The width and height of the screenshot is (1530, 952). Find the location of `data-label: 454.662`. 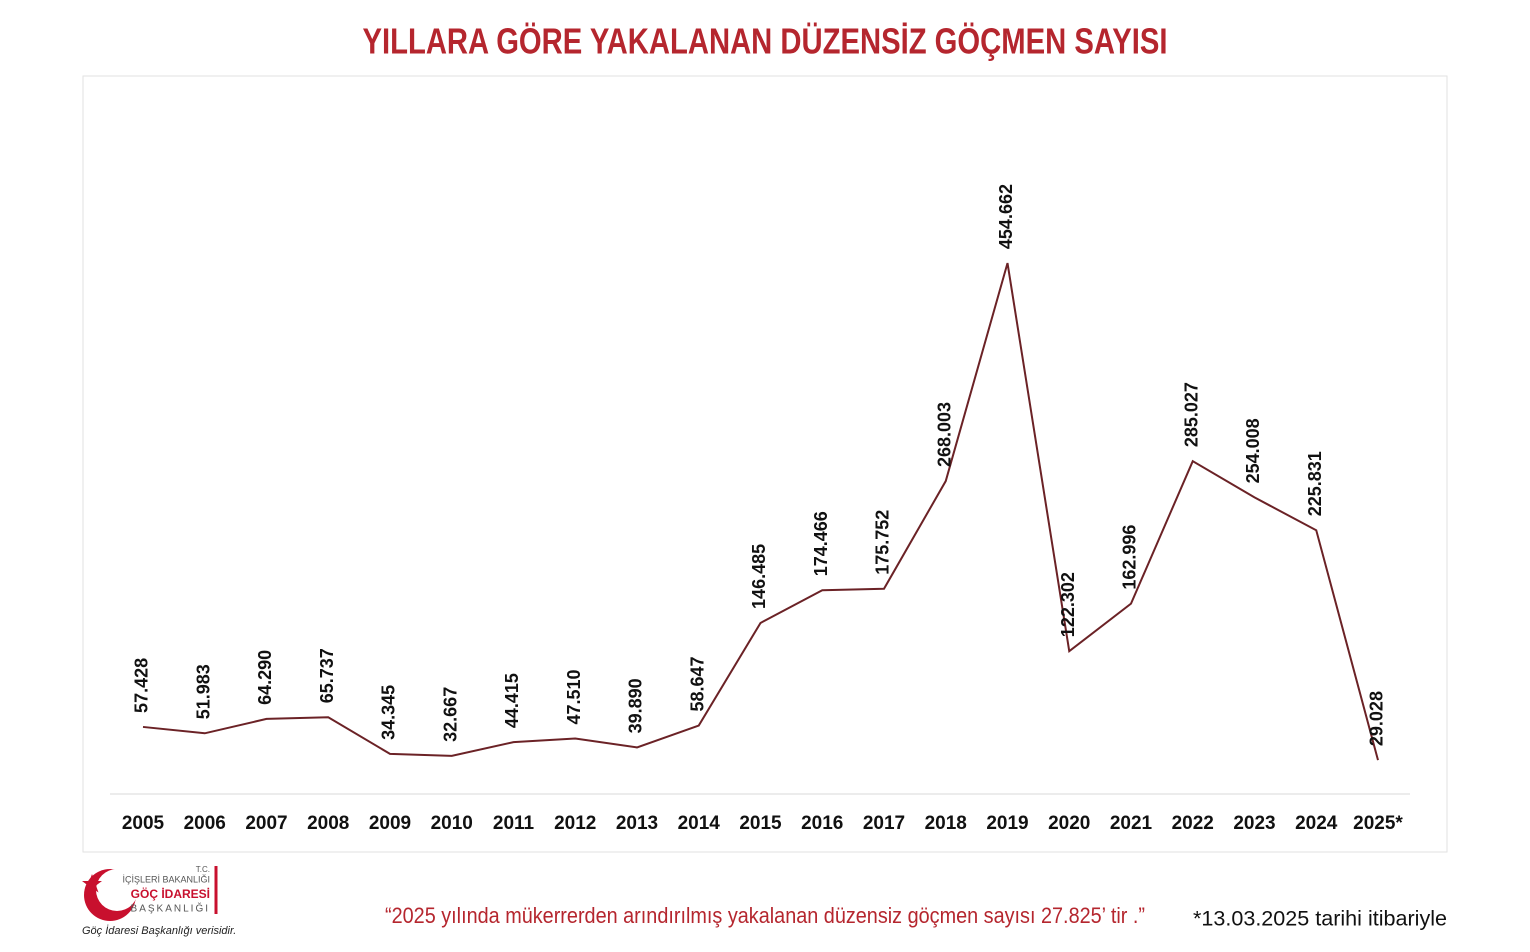

data-label: 454.662 is located at coordinates (1006, 216).